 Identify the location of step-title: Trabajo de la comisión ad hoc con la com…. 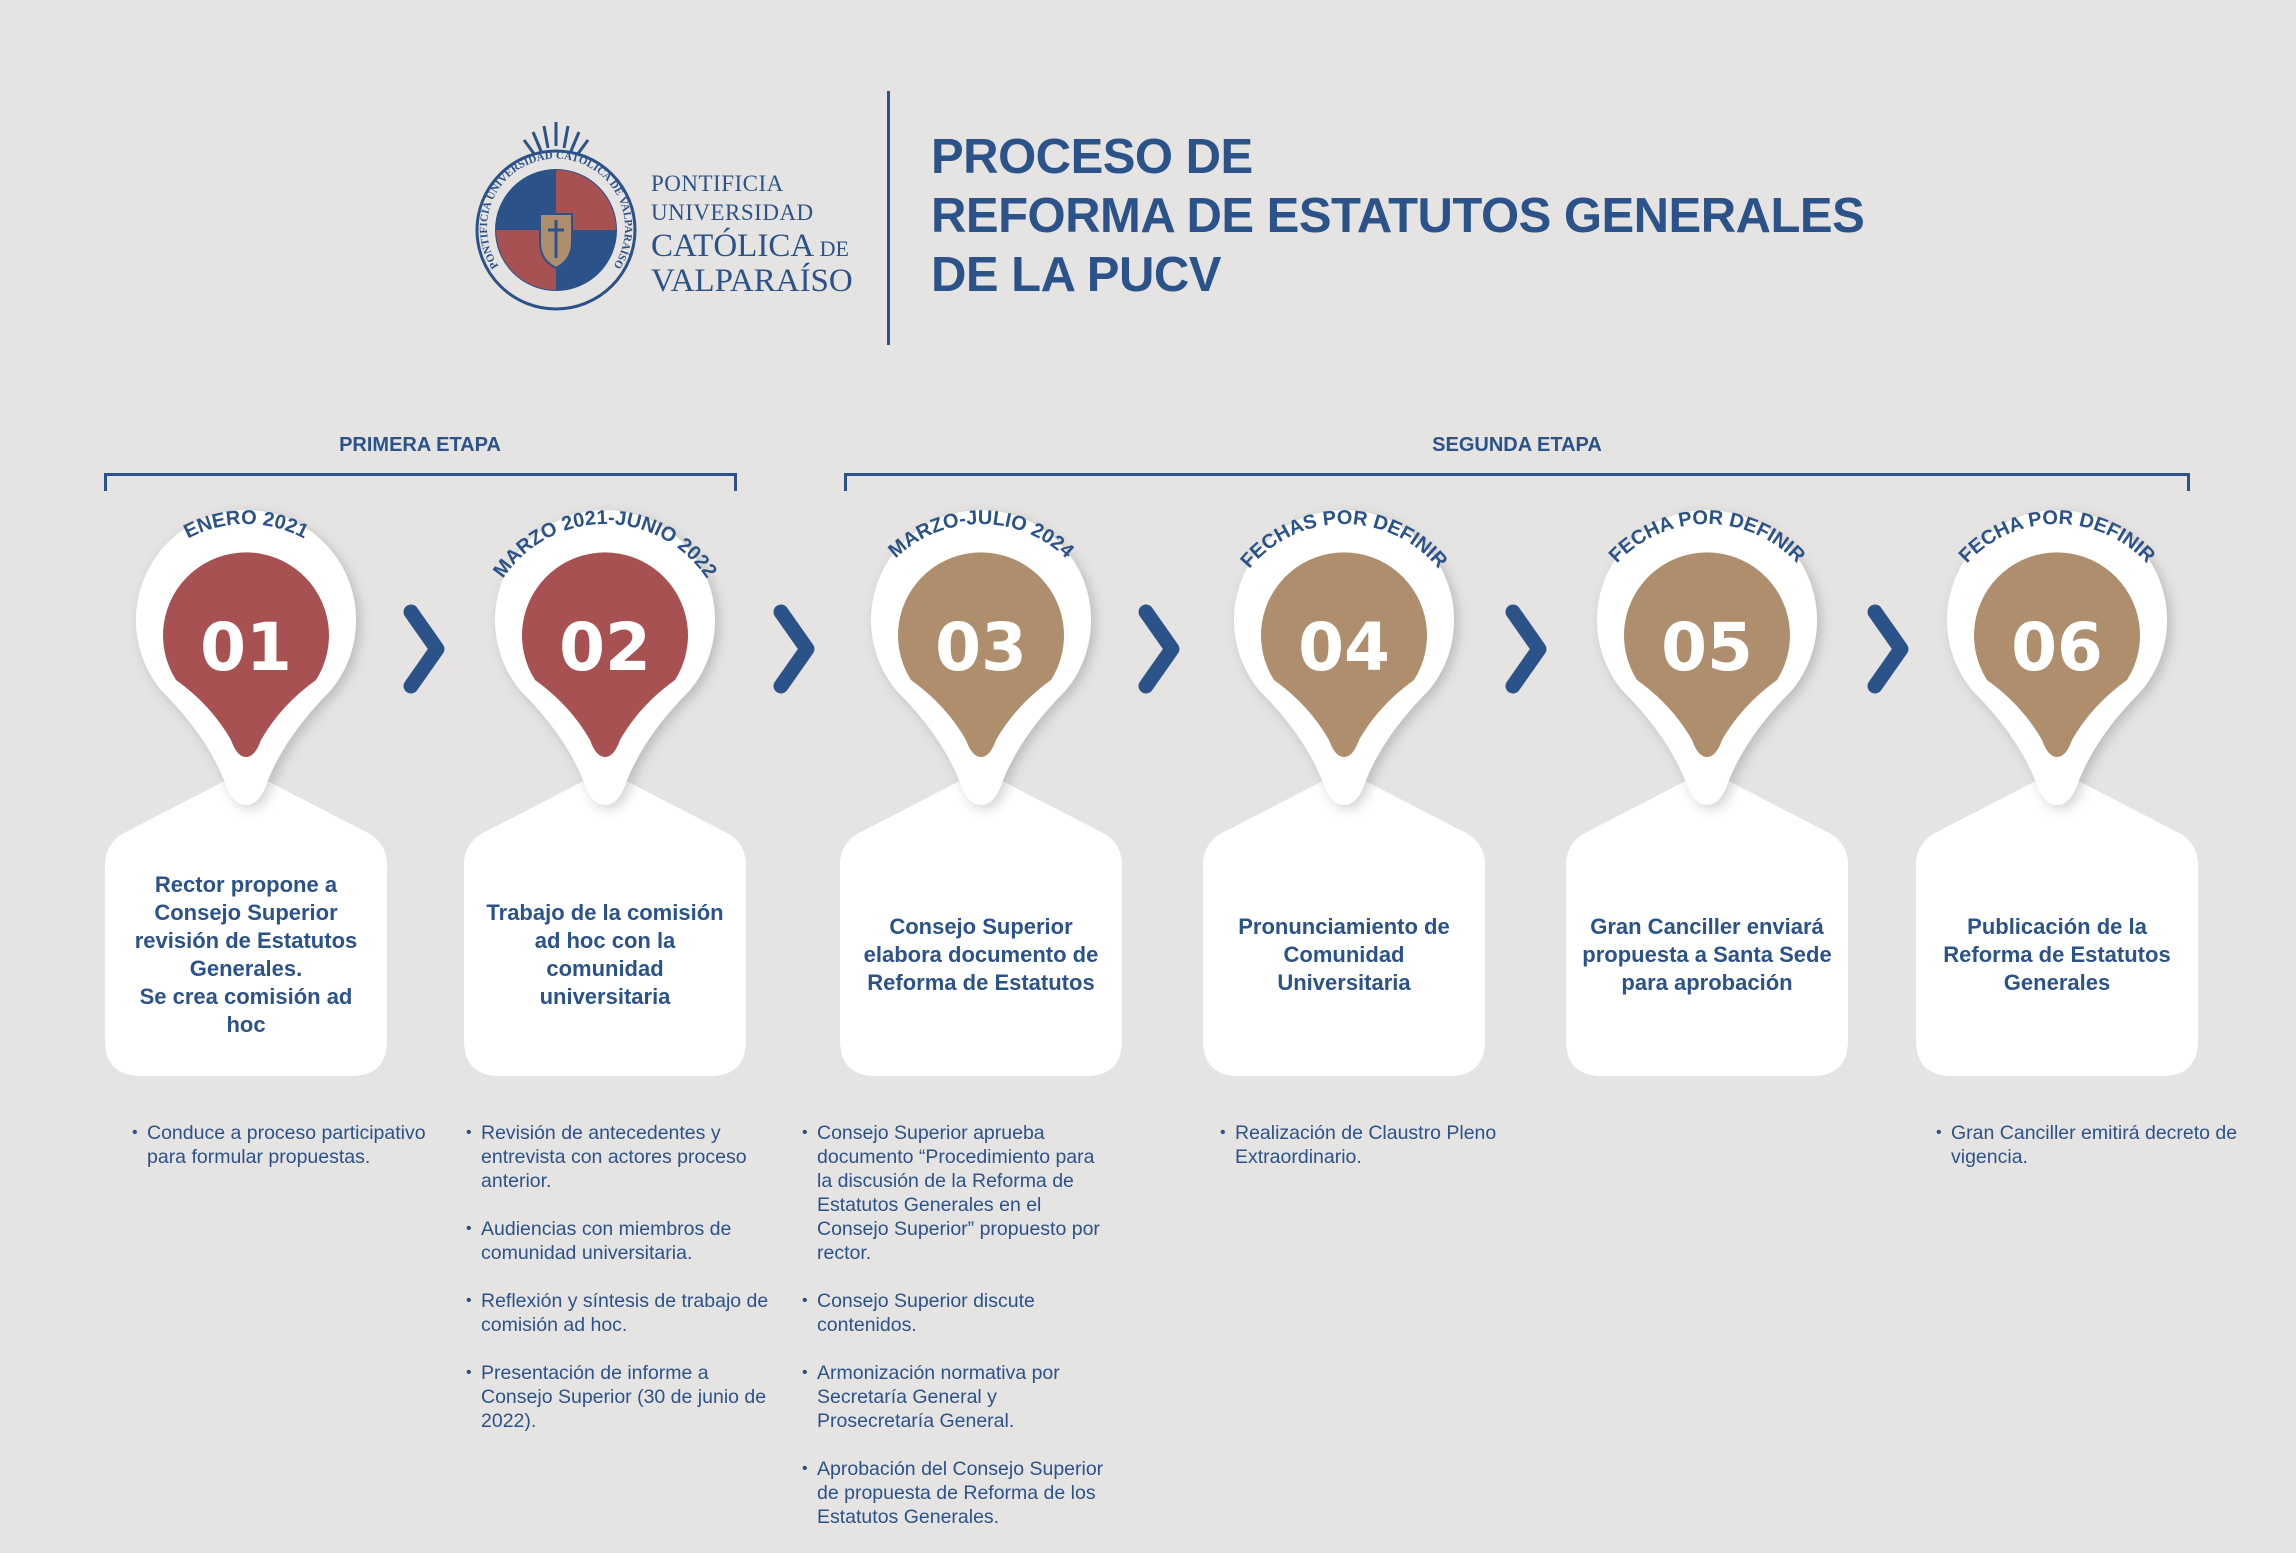
(605, 955).